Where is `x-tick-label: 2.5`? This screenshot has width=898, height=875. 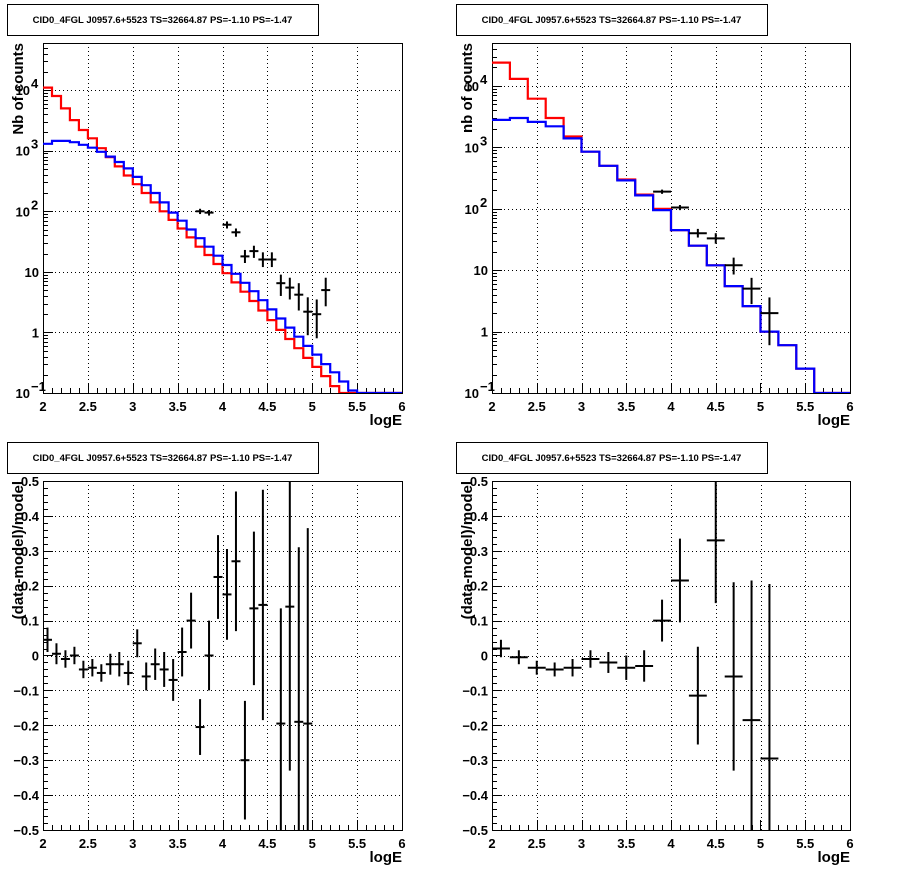
x-tick-label: 2.5 is located at coordinates (88, 406).